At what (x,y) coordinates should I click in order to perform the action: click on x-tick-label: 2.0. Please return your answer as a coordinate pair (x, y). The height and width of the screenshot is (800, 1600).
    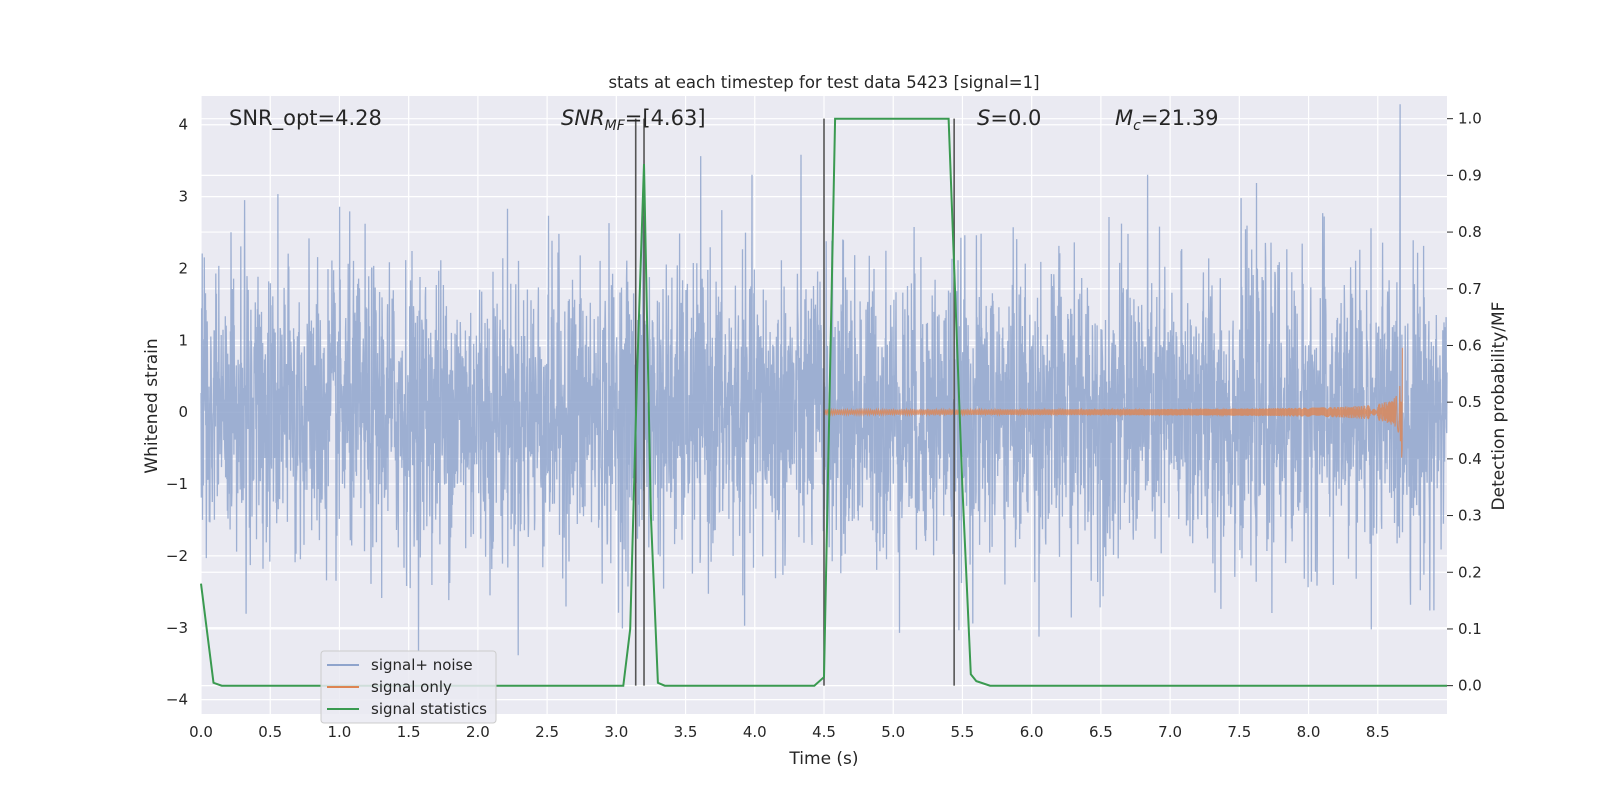
    Looking at the image, I should click on (478, 732).